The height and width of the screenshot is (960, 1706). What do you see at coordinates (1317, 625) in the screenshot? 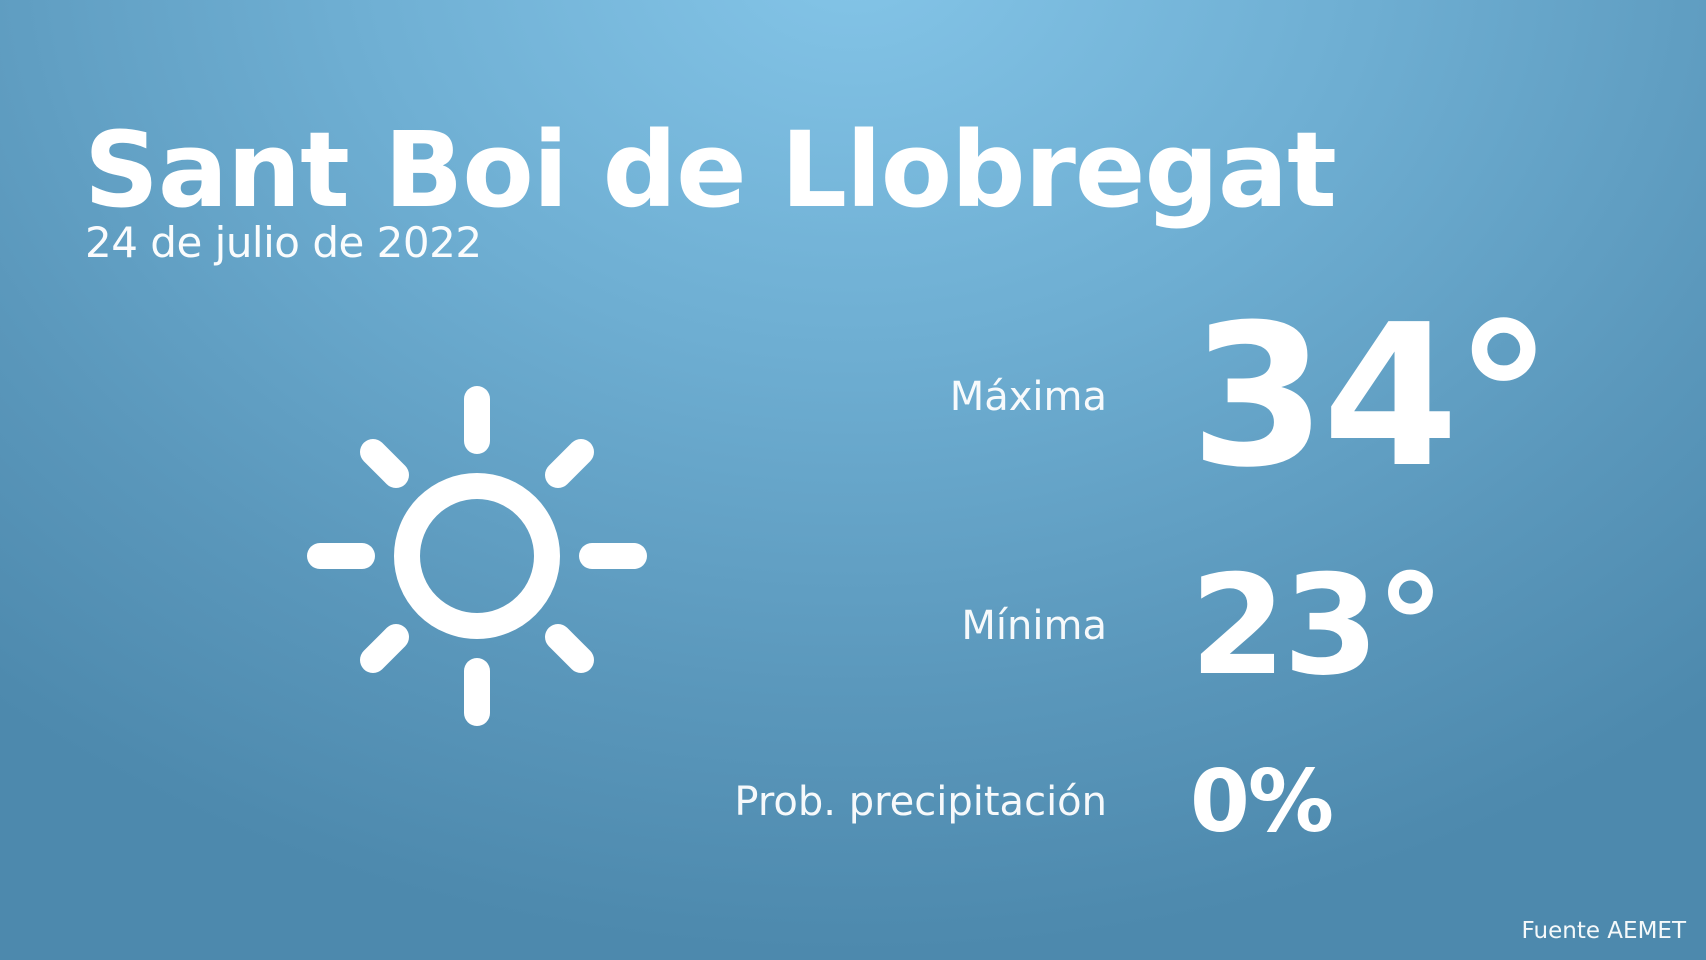
I see `min-value: 23°` at bounding box center [1317, 625].